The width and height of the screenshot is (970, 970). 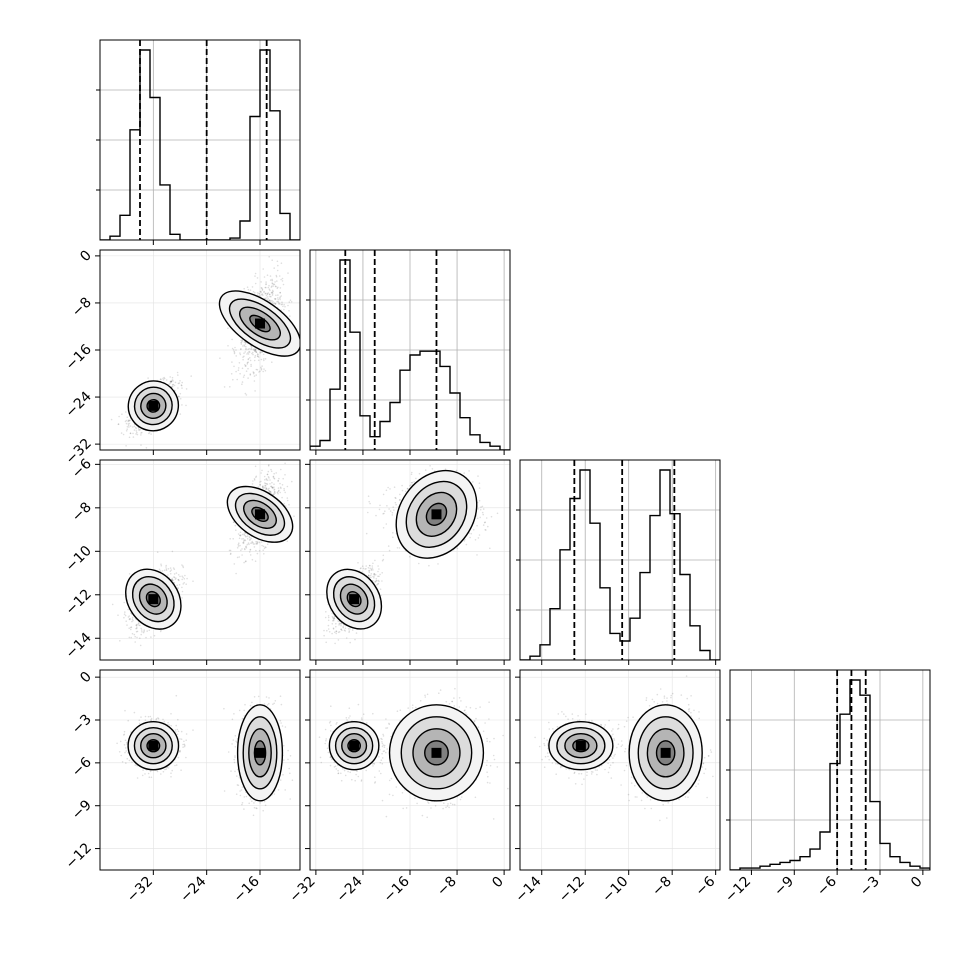 What do you see at coordinates (79, 646) in the screenshot?
I see `y-tick-label: −14` at bounding box center [79, 646].